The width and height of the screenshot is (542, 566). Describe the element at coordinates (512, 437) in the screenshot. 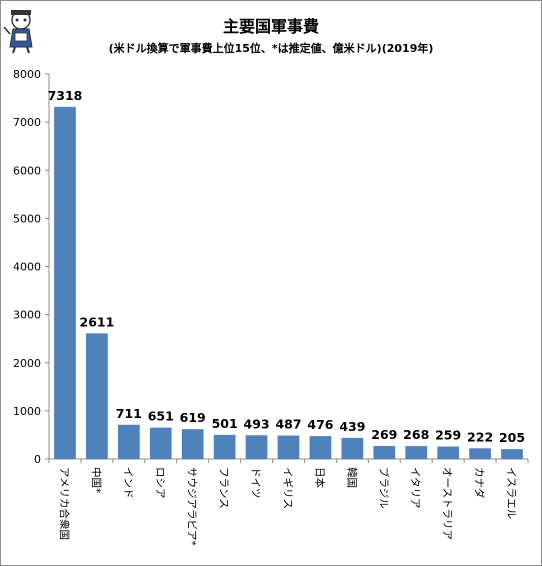

I see `data-label: 205` at that location.